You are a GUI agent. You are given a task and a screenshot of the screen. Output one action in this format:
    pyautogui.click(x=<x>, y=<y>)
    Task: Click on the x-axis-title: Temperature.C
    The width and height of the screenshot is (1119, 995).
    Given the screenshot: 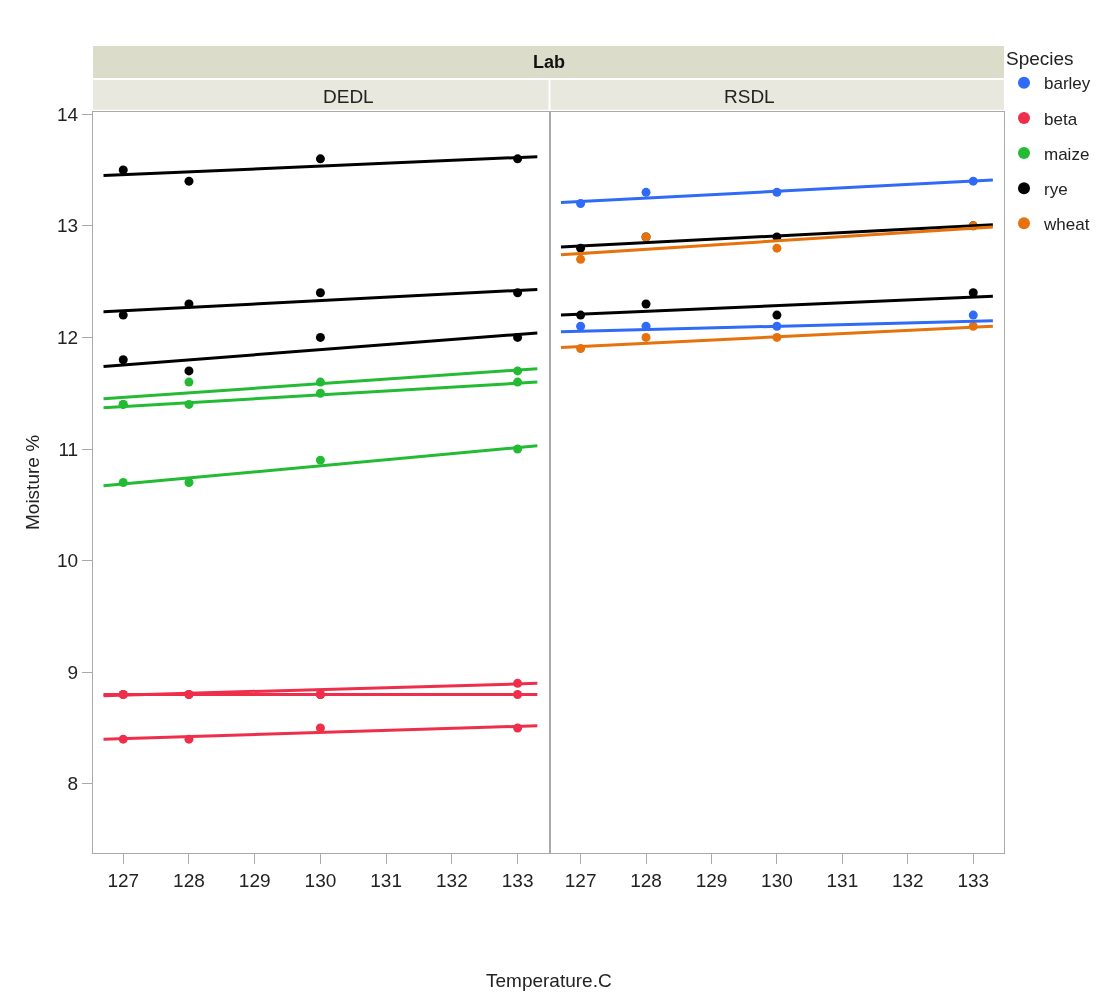 What is the action you would take?
    pyautogui.click(x=549, y=980)
    